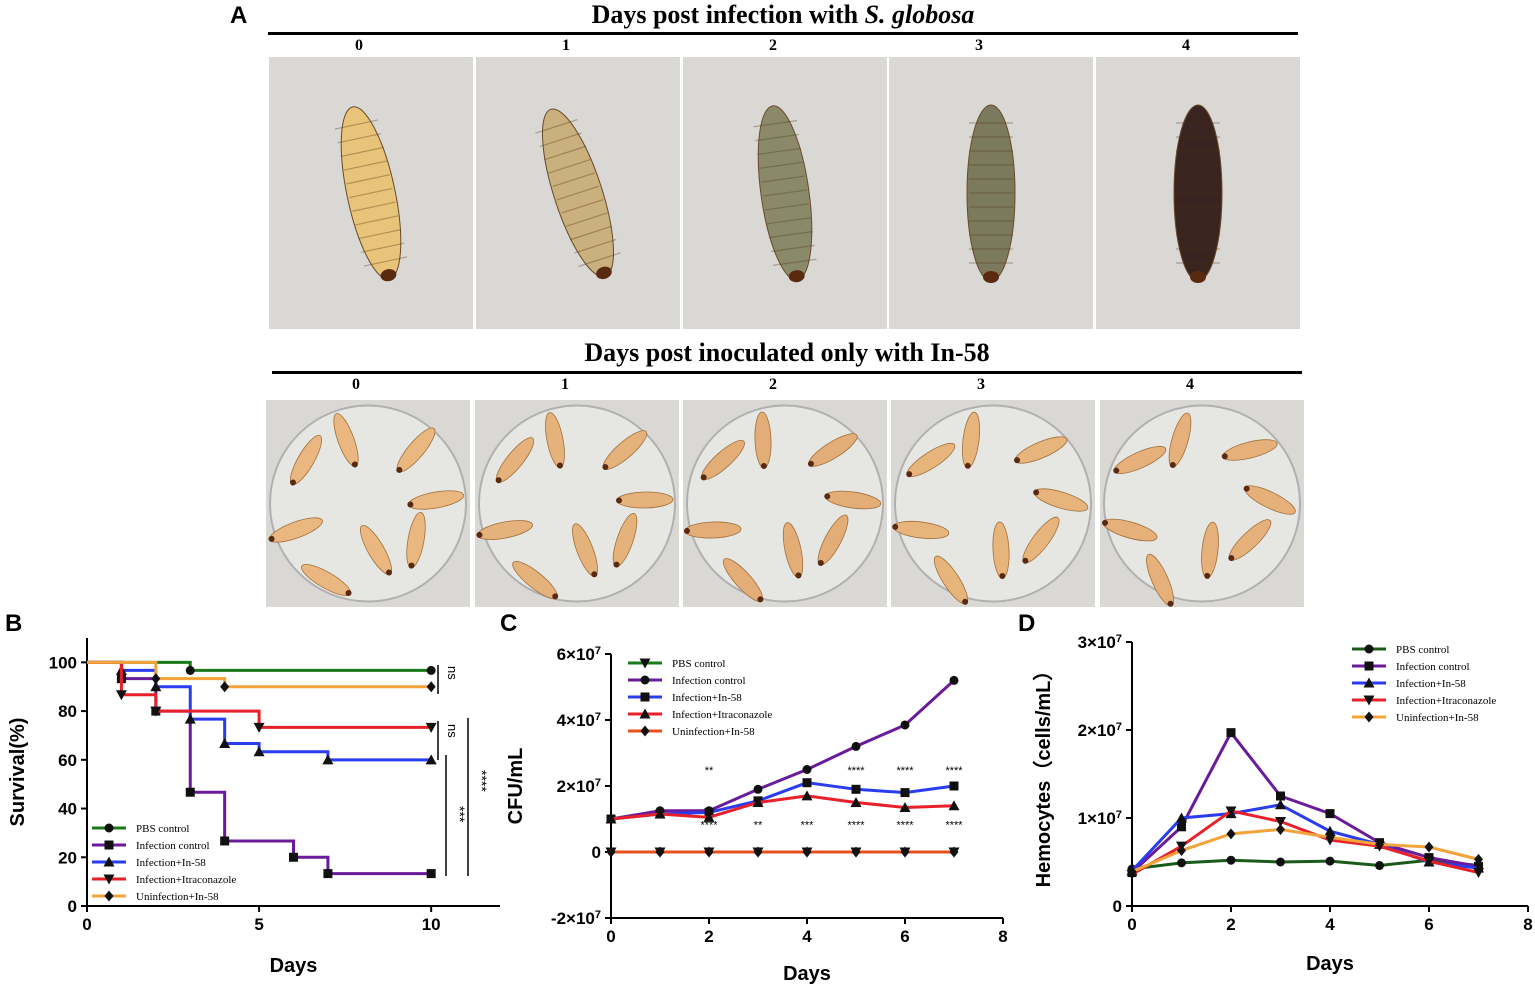  What do you see at coordinates (516, 786) in the screenshot?
I see `y-axis-label: CFU/mL` at bounding box center [516, 786].